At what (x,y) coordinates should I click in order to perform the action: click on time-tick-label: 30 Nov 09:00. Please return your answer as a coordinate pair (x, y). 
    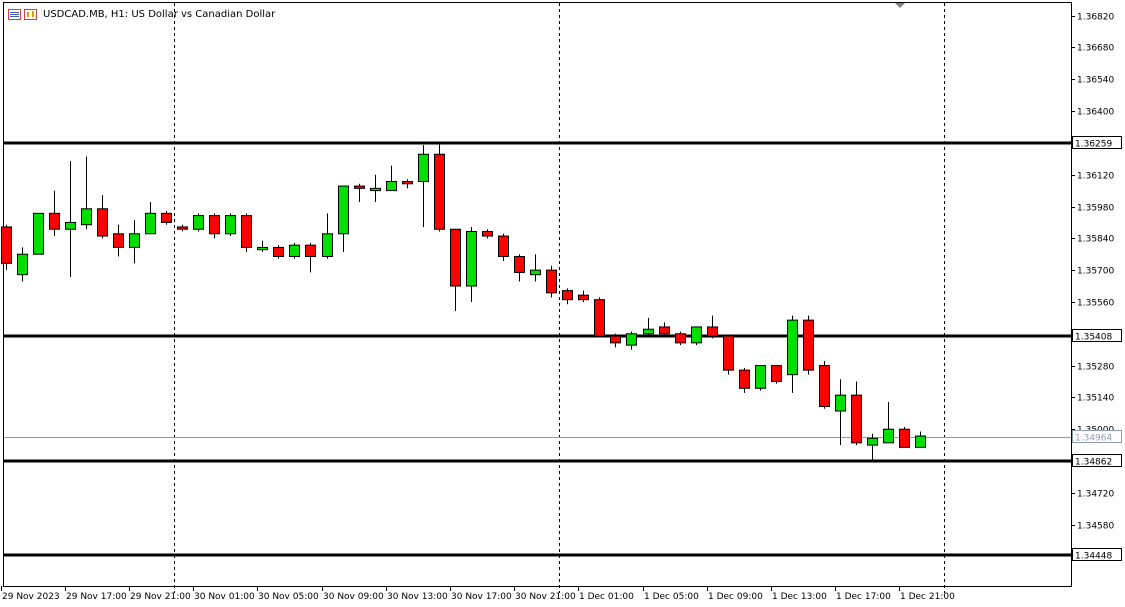
    Looking at the image, I should click on (353, 597).